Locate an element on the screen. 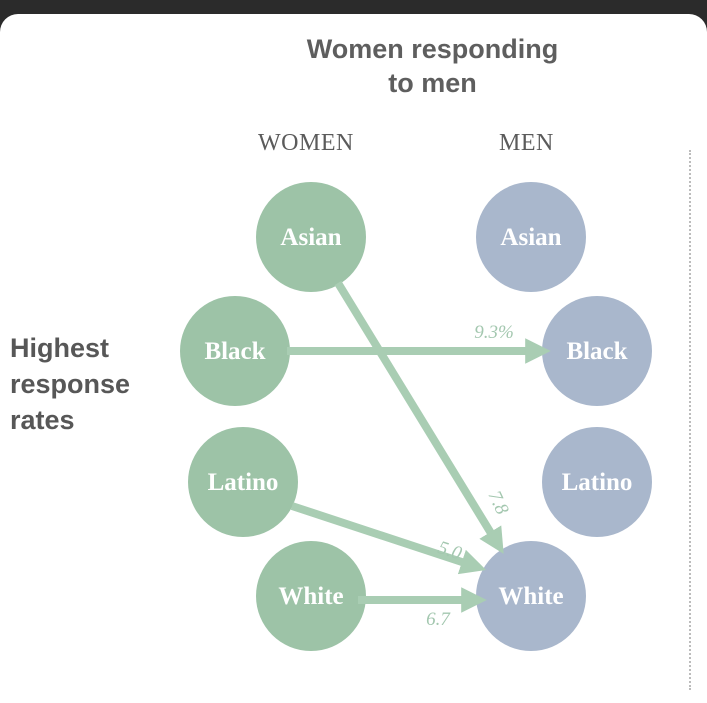 Image resolution: width=707 pixels, height=703 pixels. men-node-latino: Latino is located at coordinates (597, 482).